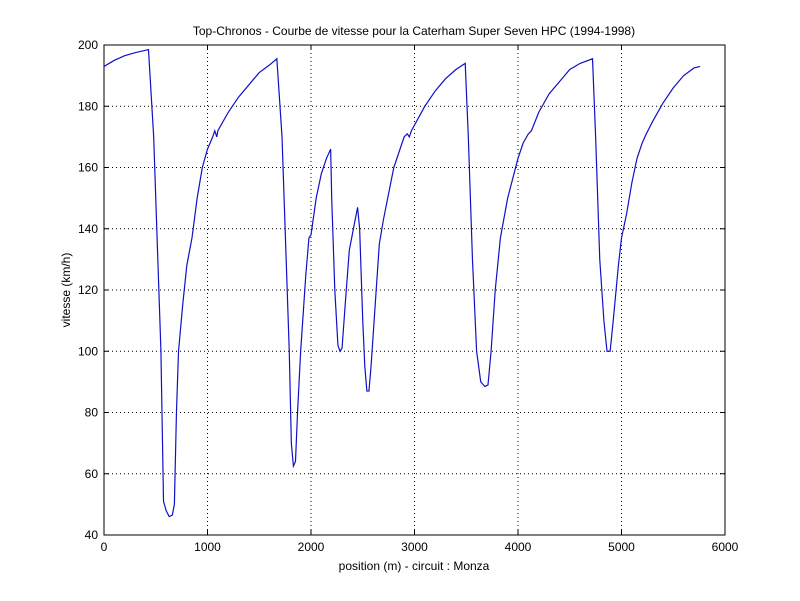 The image size is (800, 601). I want to click on y-tick-label: 140, so click(88, 229).